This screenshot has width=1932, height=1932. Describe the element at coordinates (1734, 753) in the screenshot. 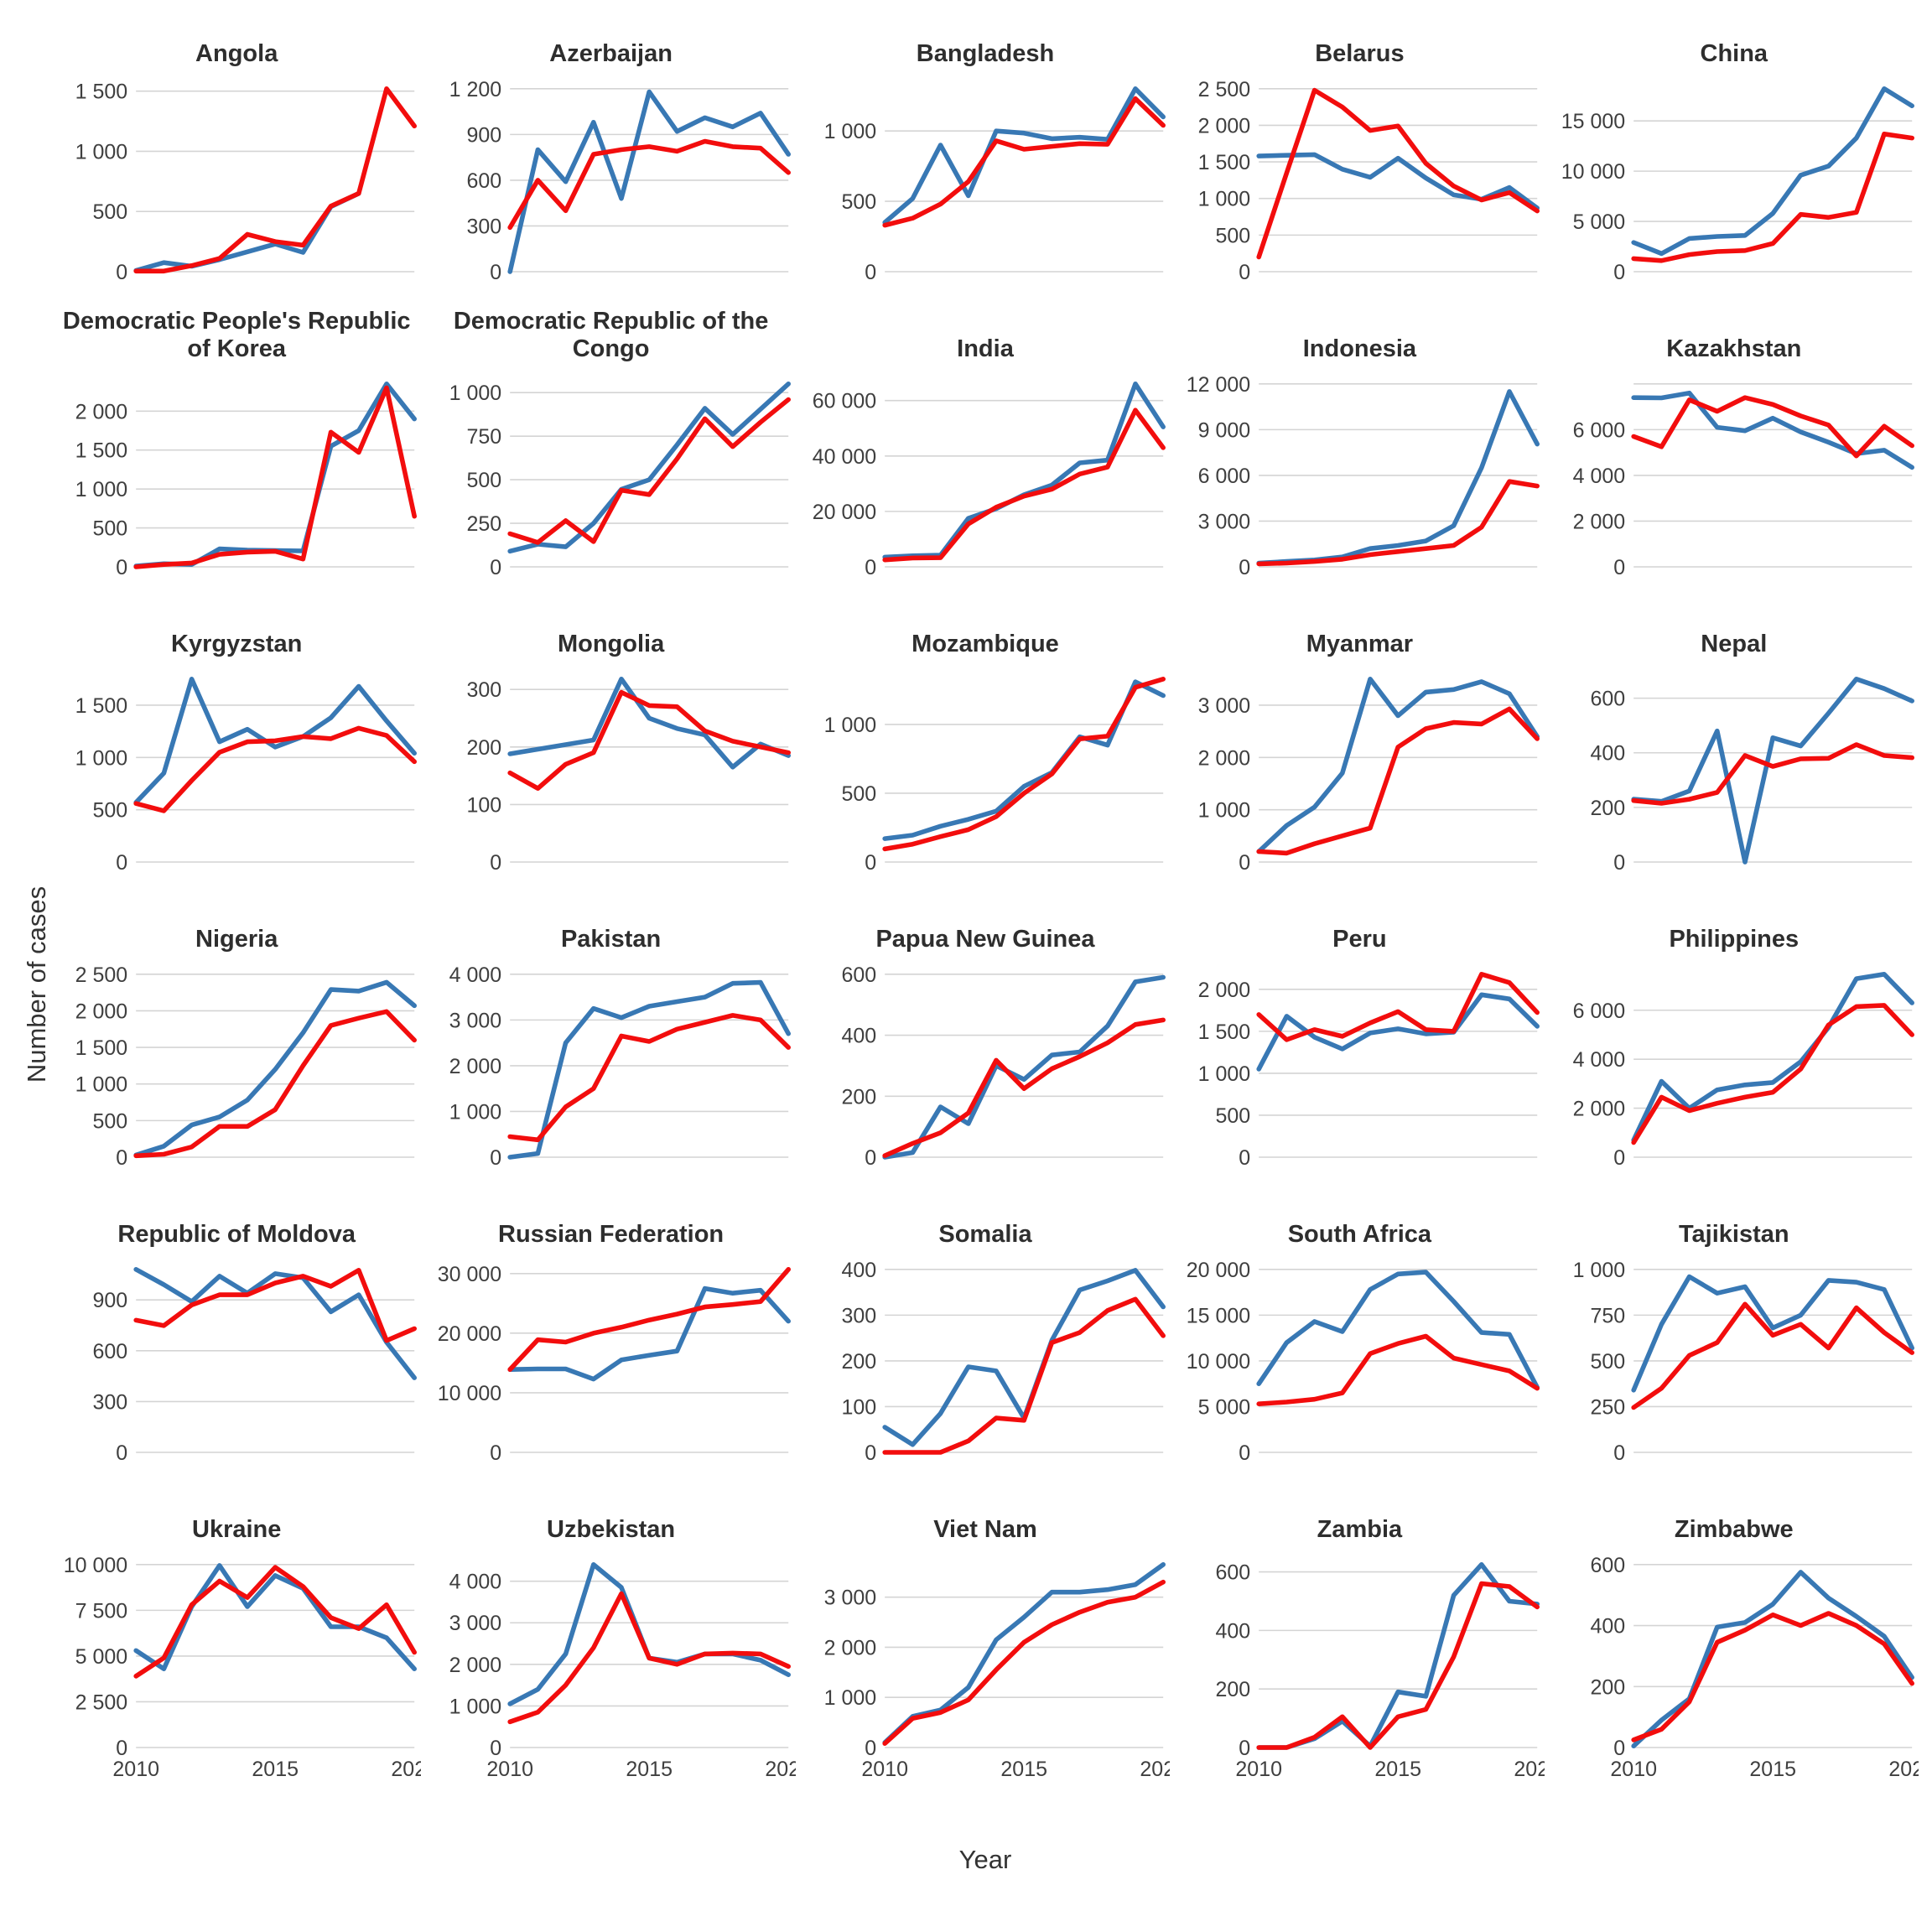

I see `facet-nepal: Nepal 0 200 400 600` at that location.